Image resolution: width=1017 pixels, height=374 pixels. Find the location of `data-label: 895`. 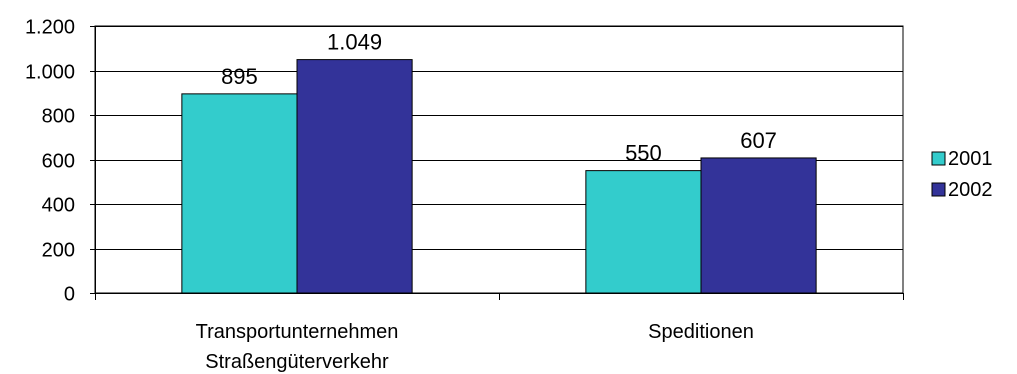

data-label: 895 is located at coordinates (239, 76).